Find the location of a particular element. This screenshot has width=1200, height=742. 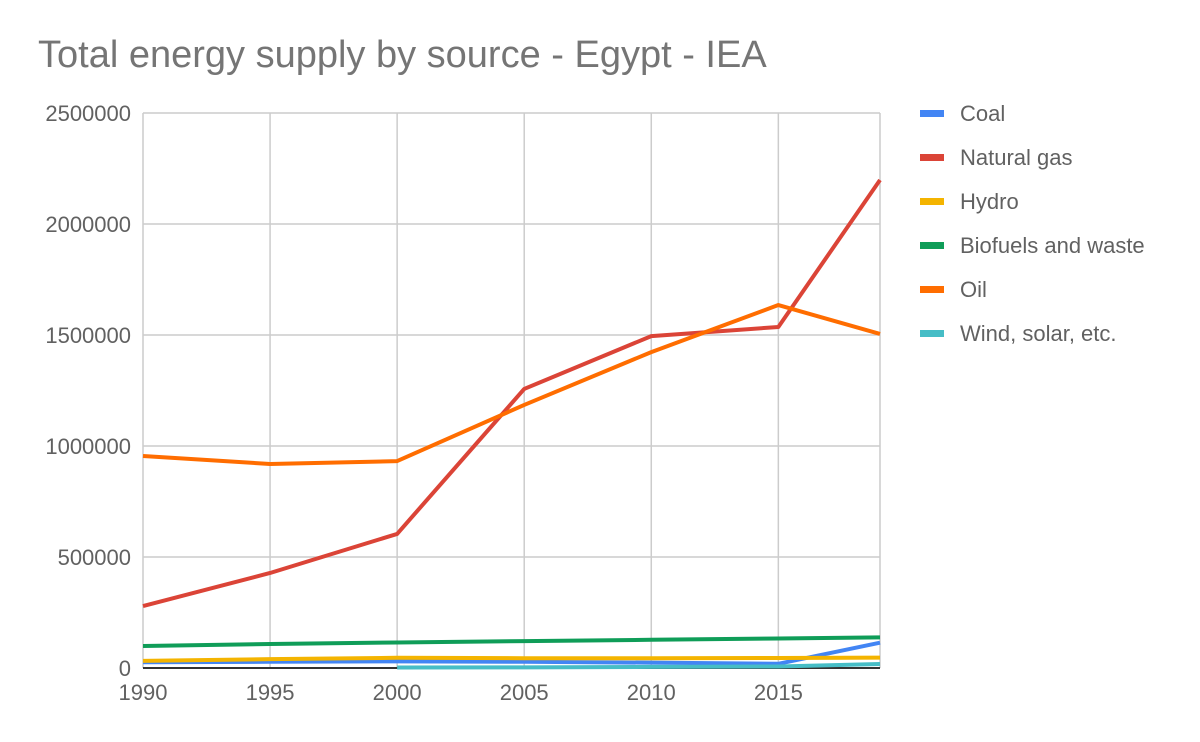

legend-label: Biofuels and waste is located at coordinates (1052, 245).